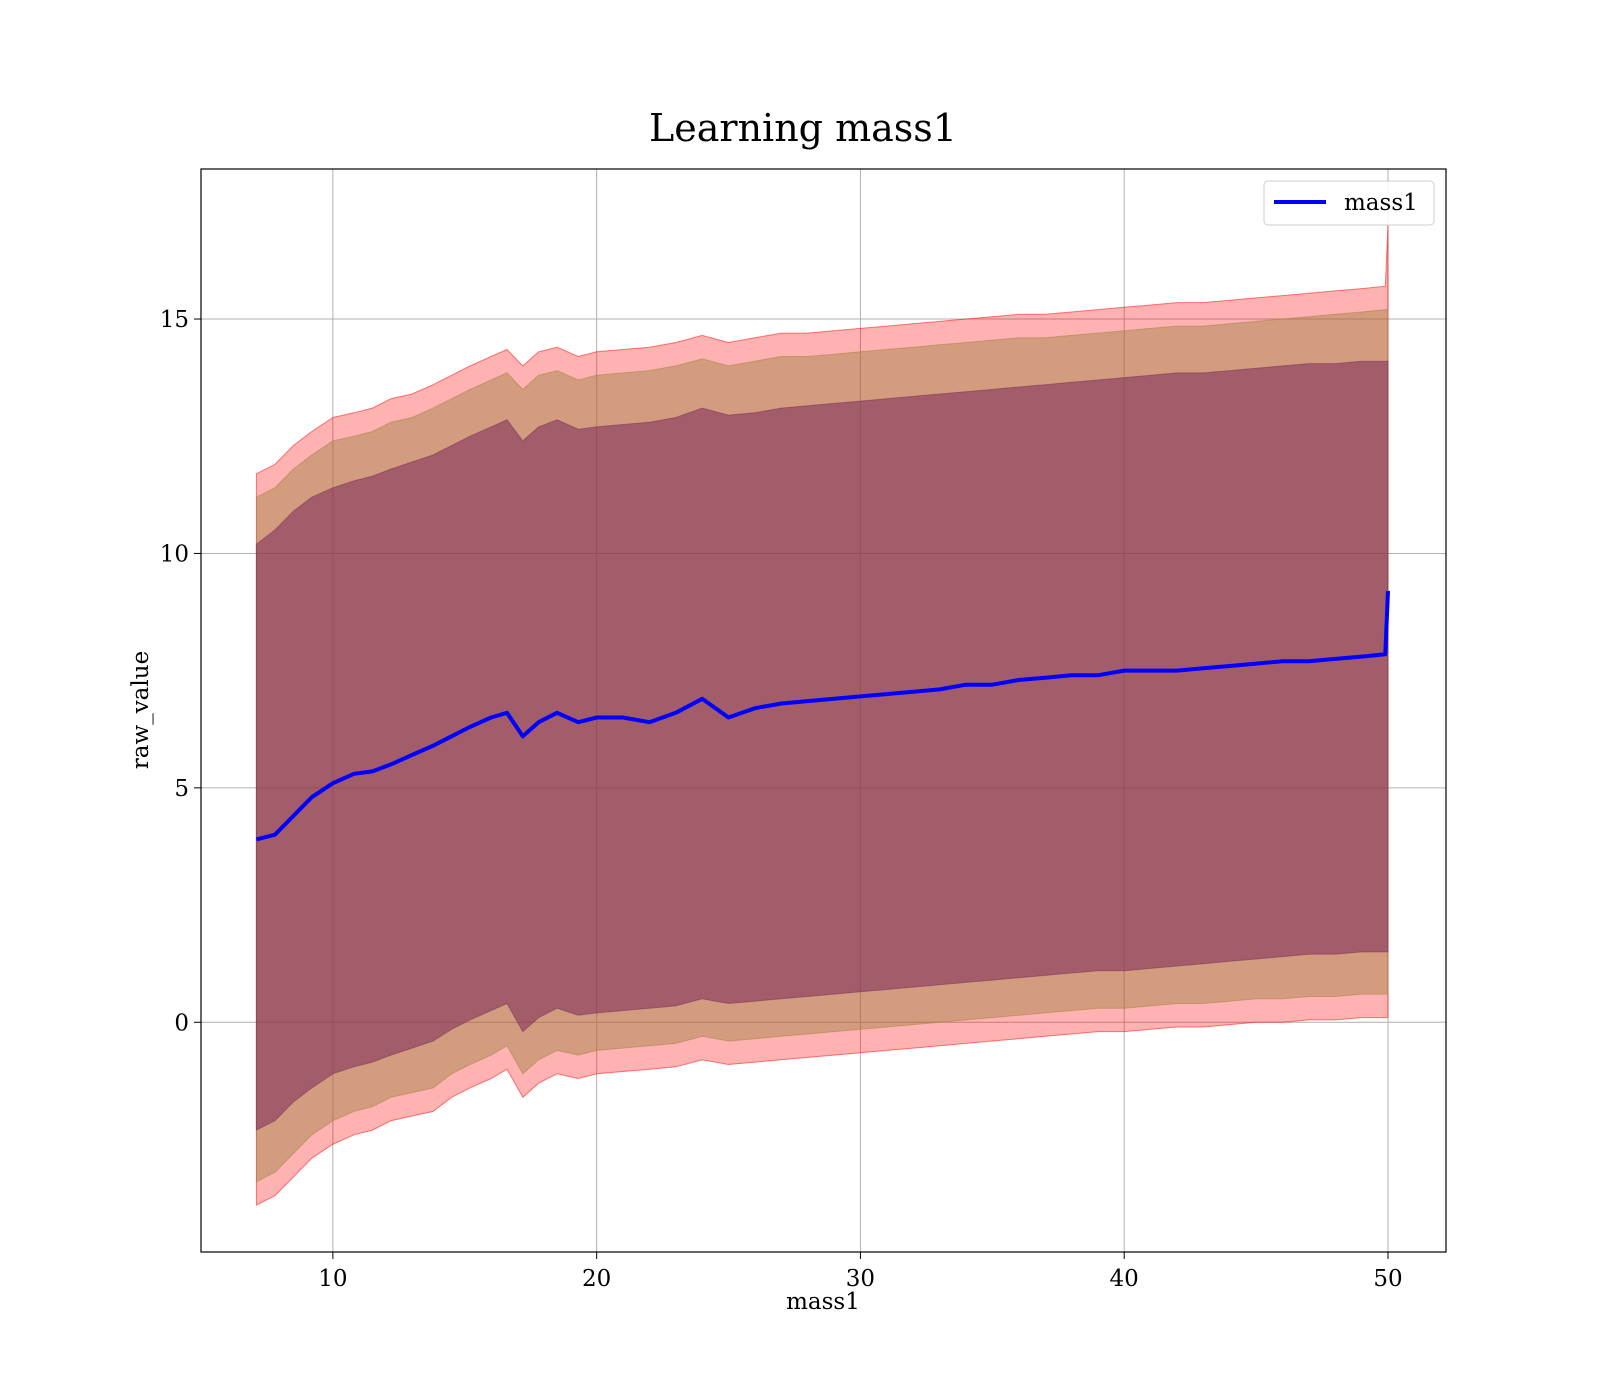 The height and width of the screenshot is (1400, 1600). I want to click on x-tick-label-4: 50, so click(1387, 1279).